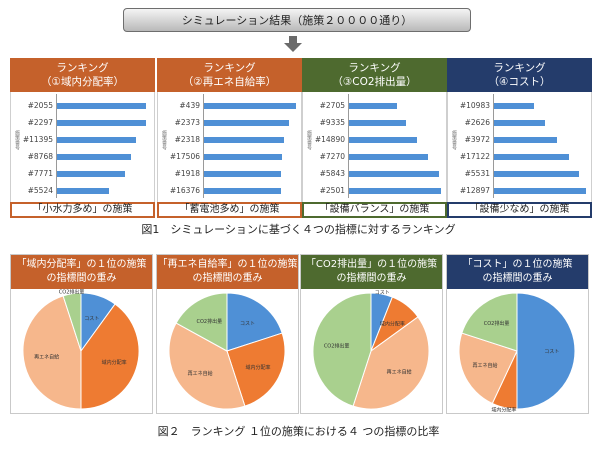 This screenshot has height=450, width=597. Describe the element at coordinates (40, 105) in the screenshot. I see `ranking-row-label: #2055` at that location.